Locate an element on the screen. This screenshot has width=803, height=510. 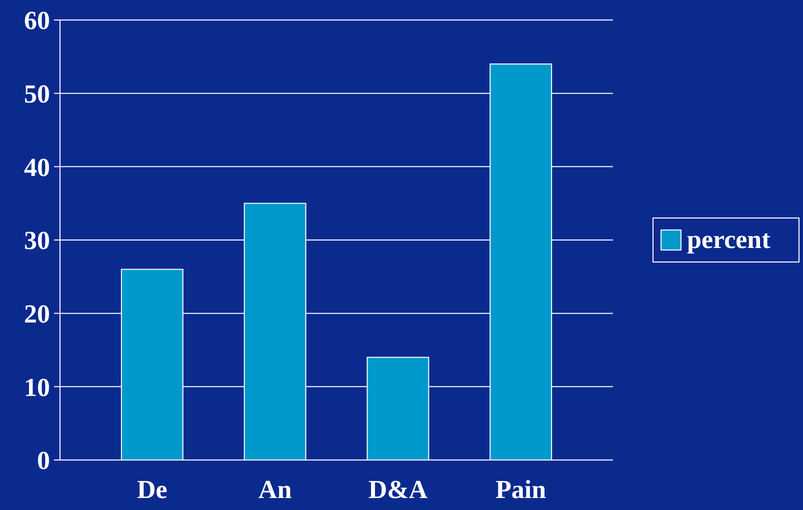
y-tick-label: 10 is located at coordinates (37, 387).